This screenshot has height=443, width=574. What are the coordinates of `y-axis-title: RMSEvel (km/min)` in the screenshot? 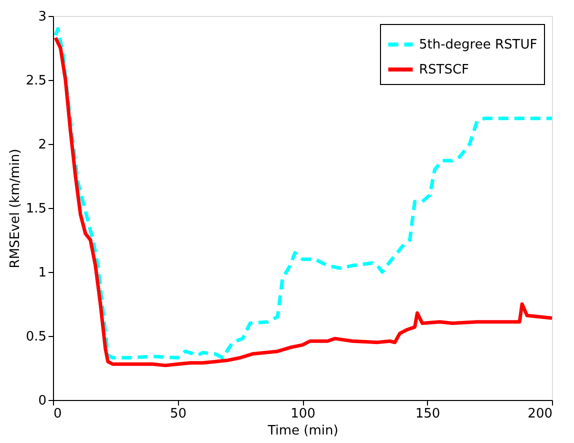 It's located at (15, 208).